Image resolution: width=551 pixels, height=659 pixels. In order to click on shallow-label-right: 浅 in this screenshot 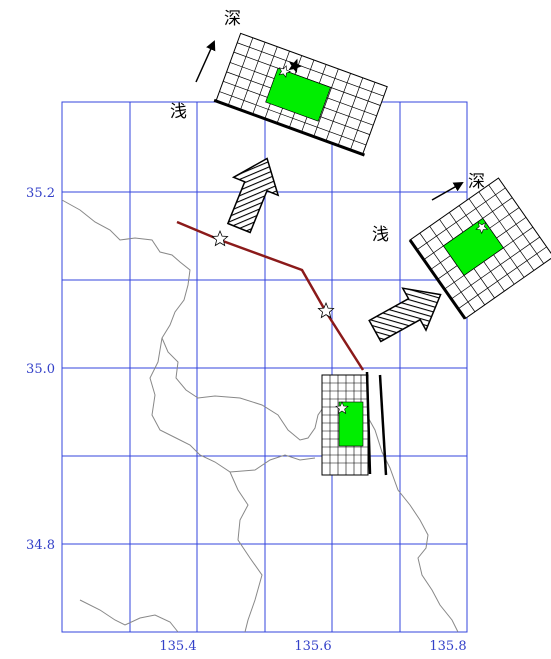, I will do `click(380, 235)`.